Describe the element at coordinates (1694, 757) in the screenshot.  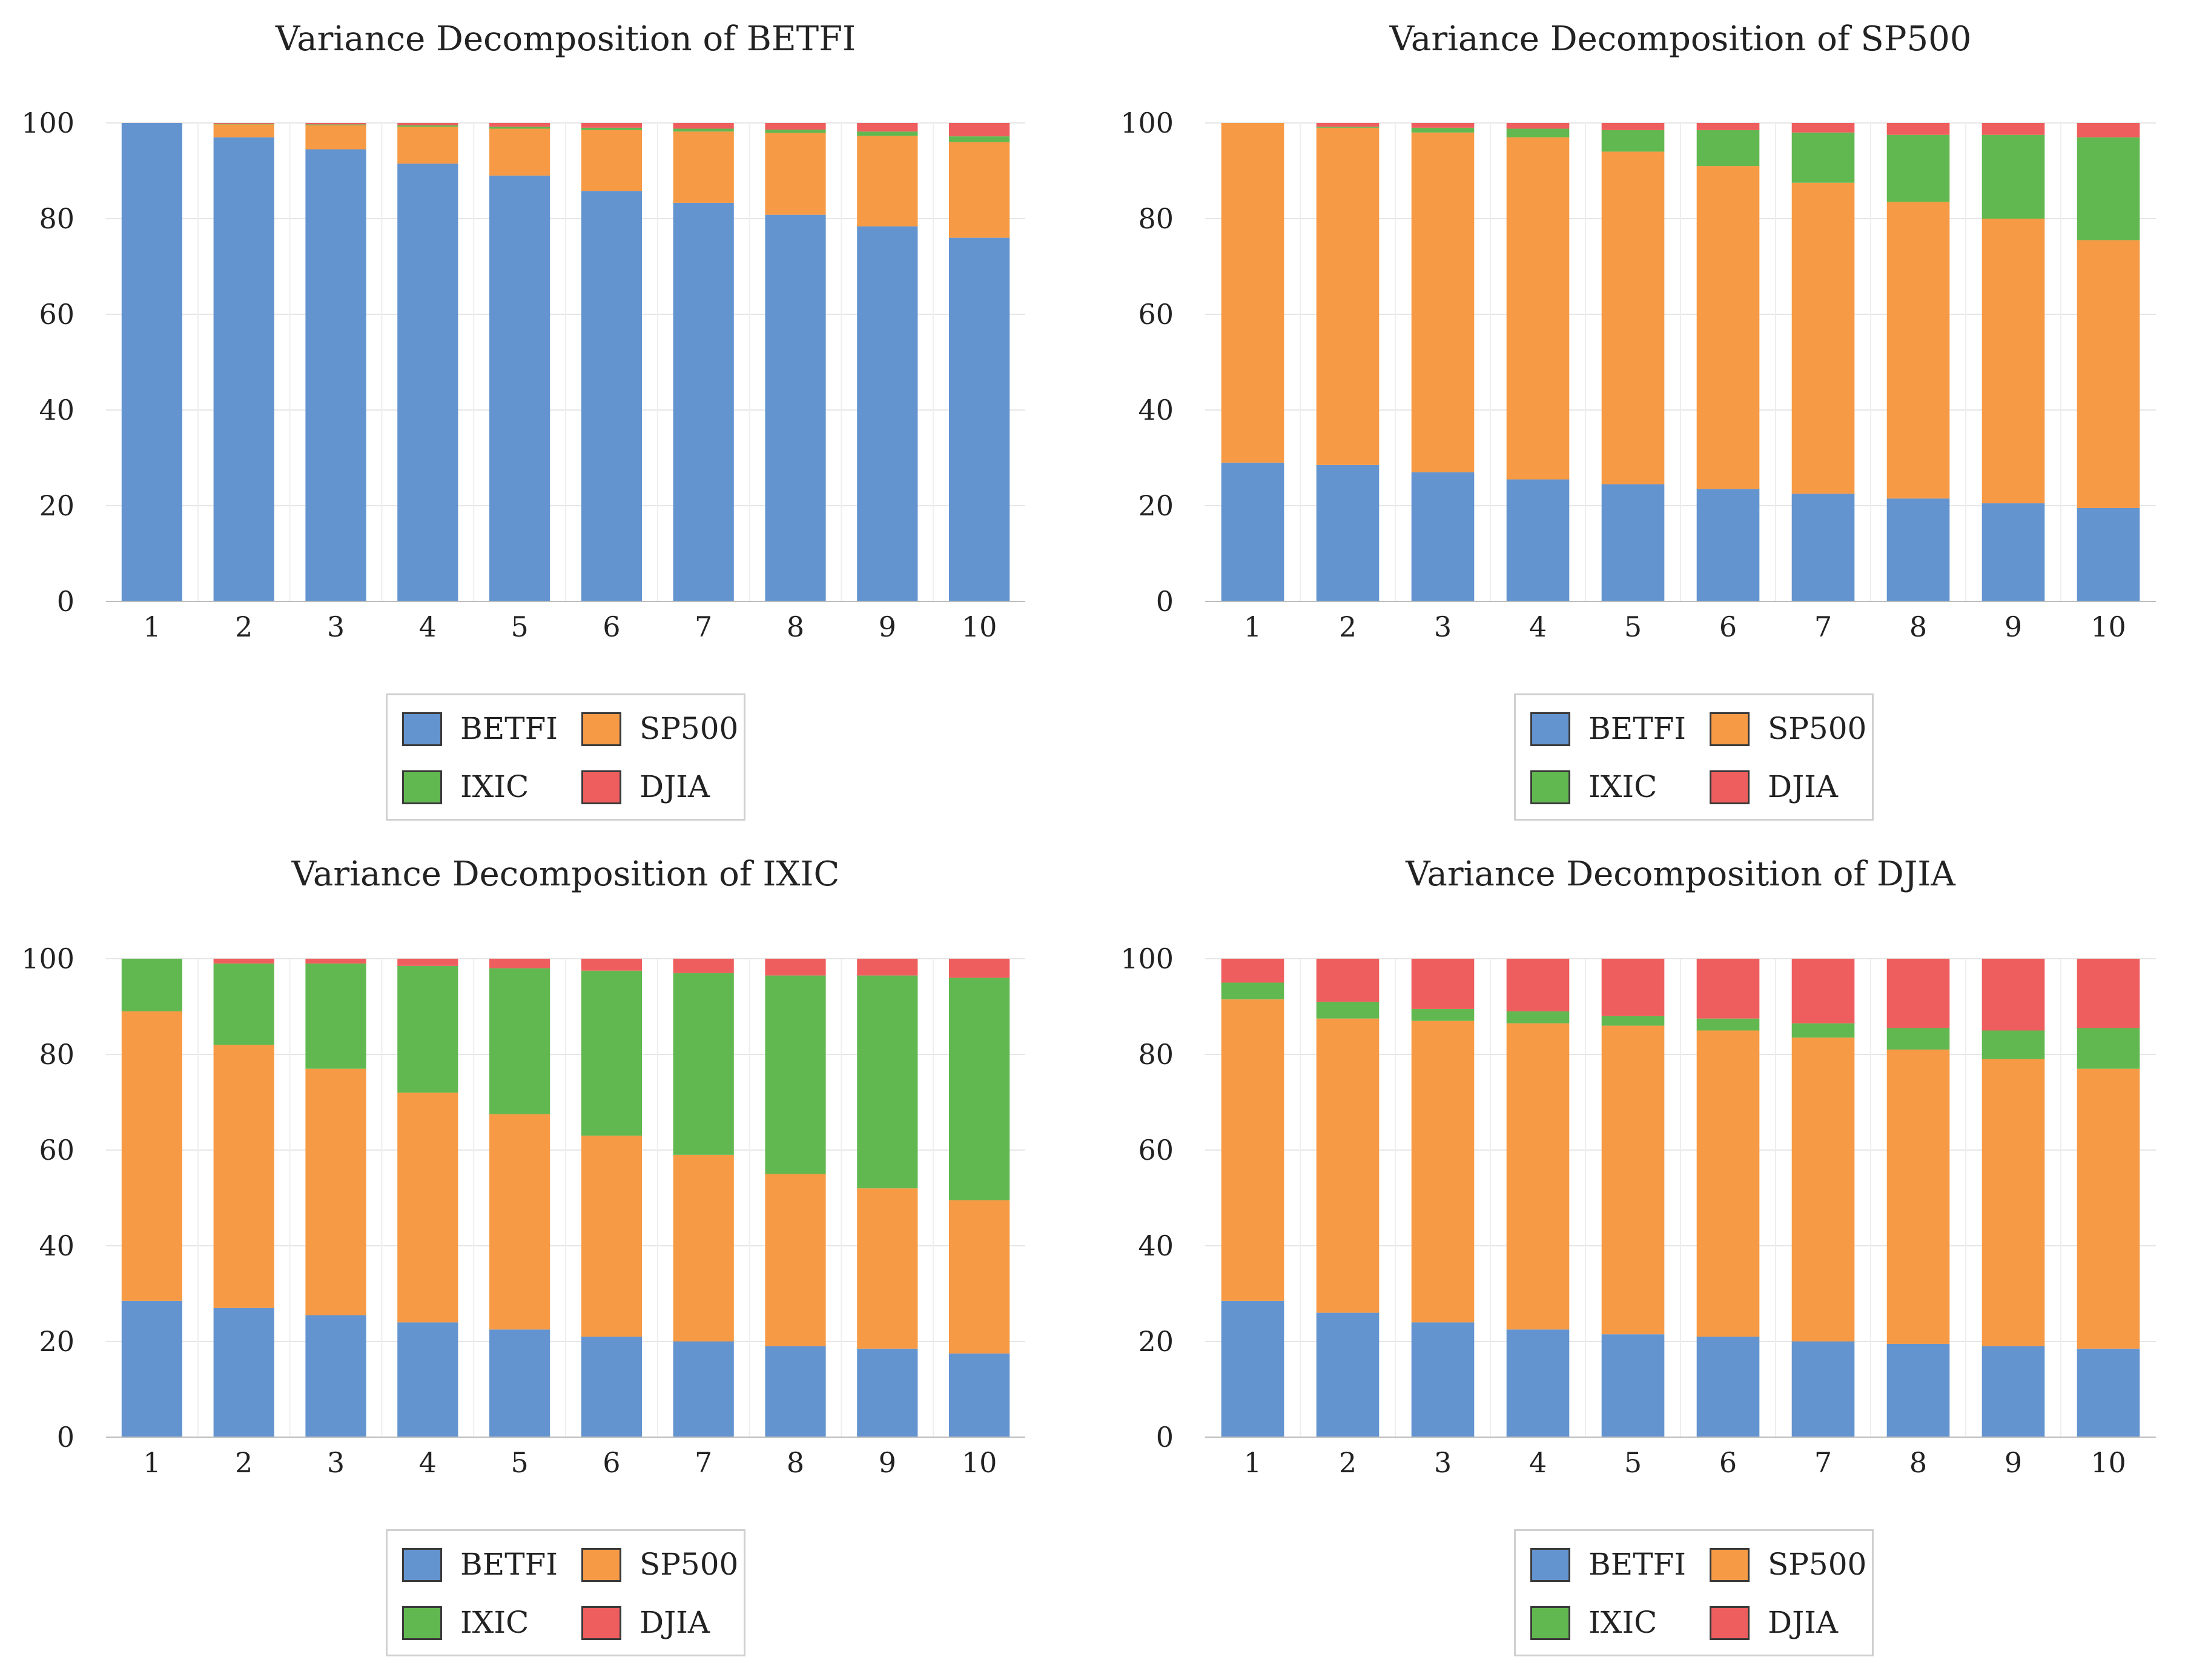
I see `chart-legend: BETFI SP500 IXIC DJIA` at that location.